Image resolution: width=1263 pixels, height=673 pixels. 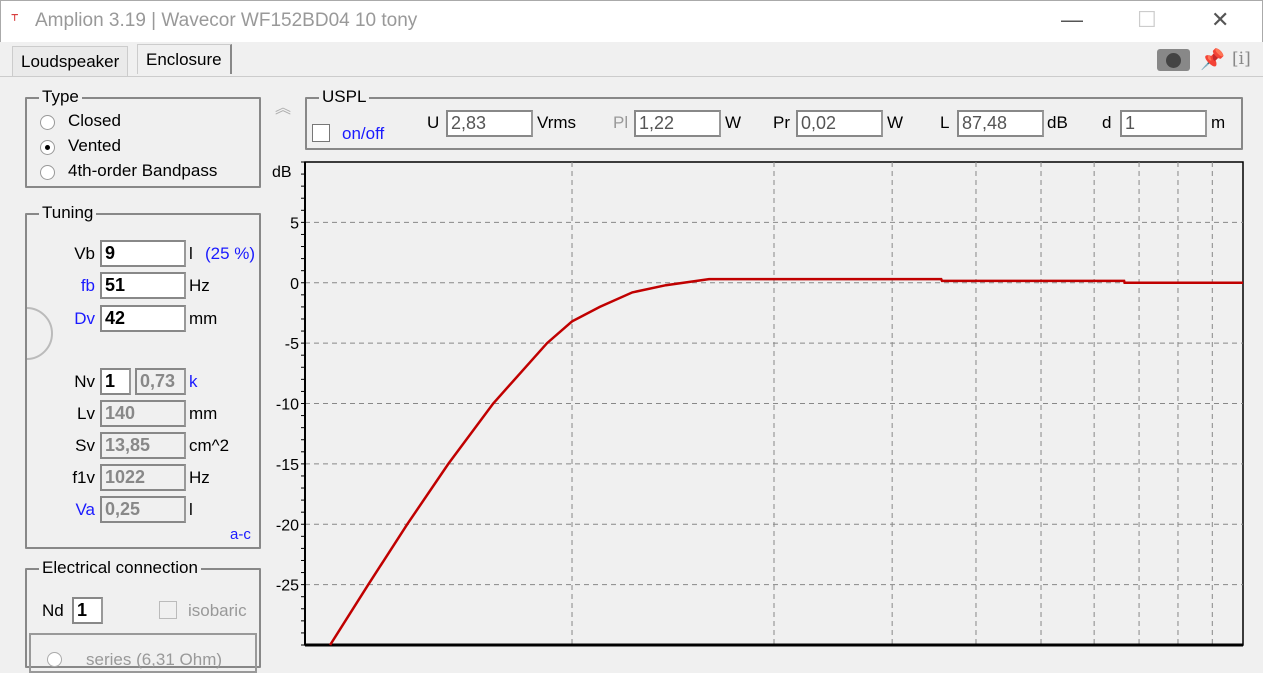 I want to click on radio-bandpass, so click(x=47, y=172).